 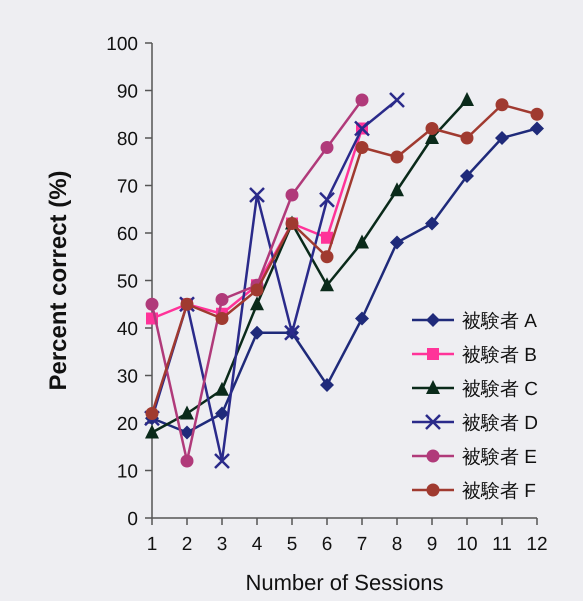 What do you see at coordinates (344, 582) in the screenshot?
I see `x-axis-title: Number of Sessions` at bounding box center [344, 582].